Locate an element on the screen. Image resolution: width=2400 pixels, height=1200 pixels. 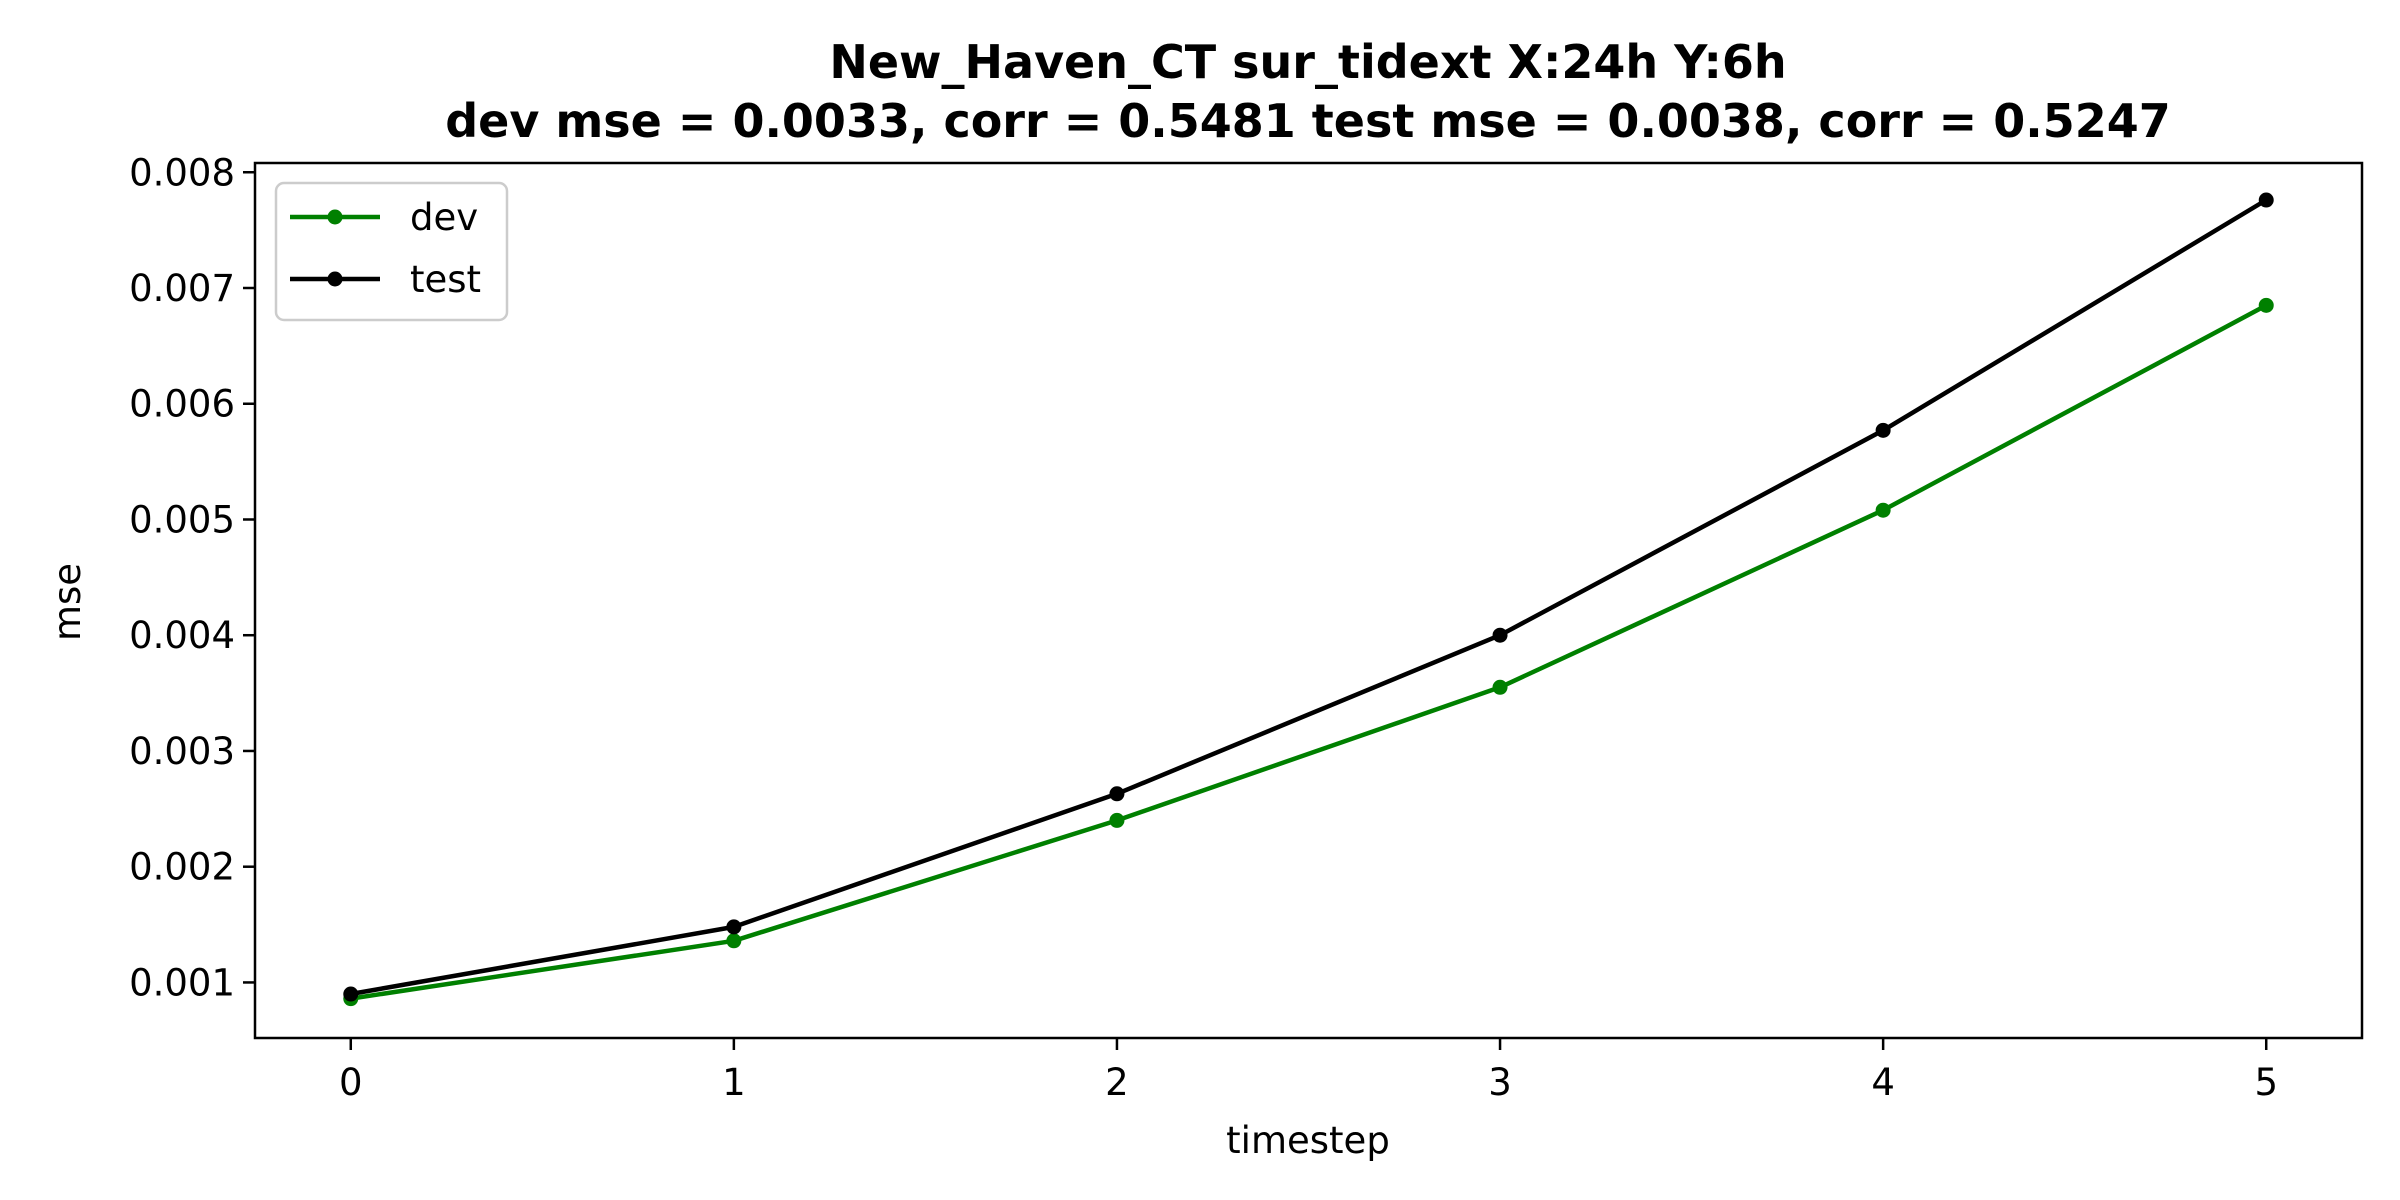
y-axis-label: mse is located at coordinates (67, 602).